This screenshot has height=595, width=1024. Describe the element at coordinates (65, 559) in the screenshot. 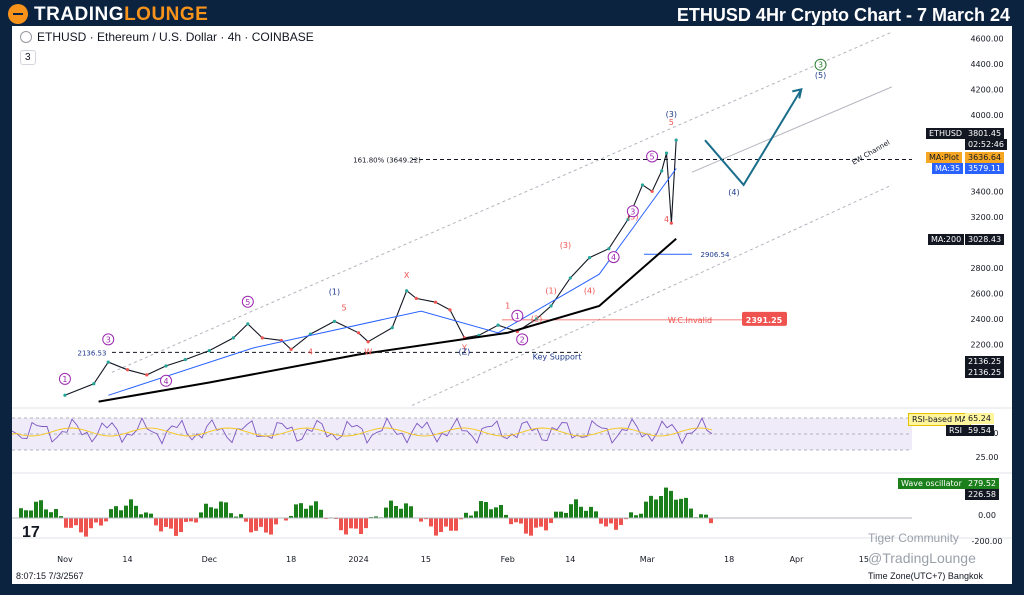

I see `time-tick-label: Nov` at that location.